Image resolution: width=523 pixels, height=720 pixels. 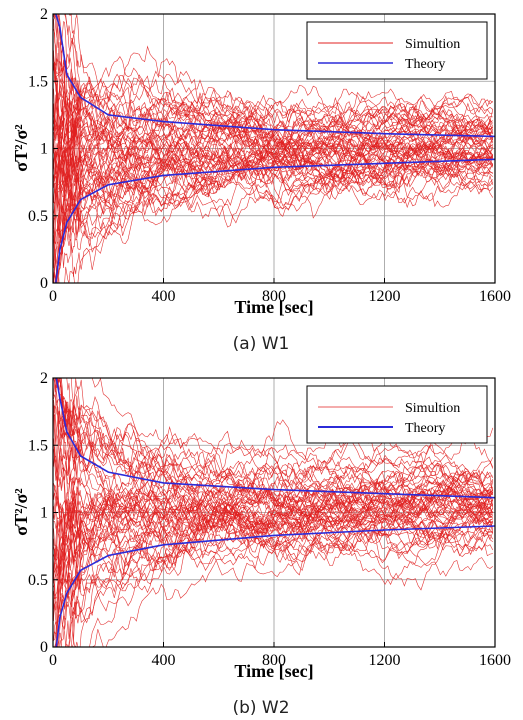 I want to click on panel-caption-w1: (a) W1, so click(x=261, y=344).